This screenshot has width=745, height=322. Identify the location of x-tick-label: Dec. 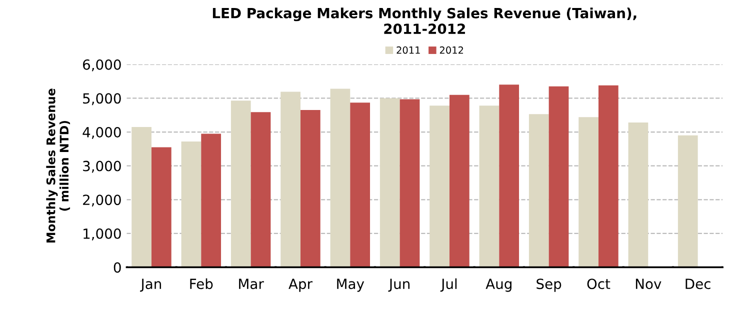
(698, 284).